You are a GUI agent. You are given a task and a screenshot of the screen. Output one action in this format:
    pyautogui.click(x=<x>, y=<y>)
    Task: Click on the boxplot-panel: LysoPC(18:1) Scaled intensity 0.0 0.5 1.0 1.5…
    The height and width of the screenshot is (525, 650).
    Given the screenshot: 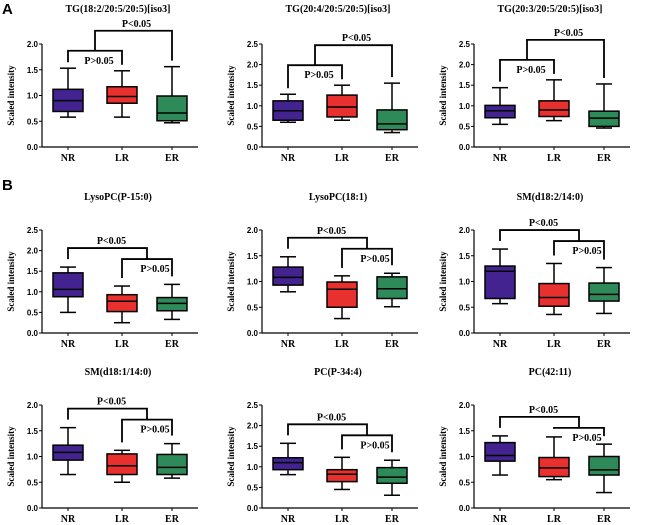 What is the action you would take?
    pyautogui.click(x=322, y=271)
    